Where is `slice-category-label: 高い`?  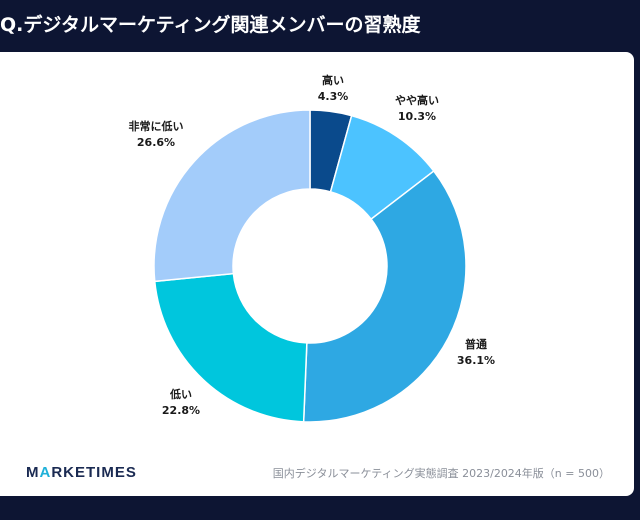 slice-category-label: 高い is located at coordinates (333, 80).